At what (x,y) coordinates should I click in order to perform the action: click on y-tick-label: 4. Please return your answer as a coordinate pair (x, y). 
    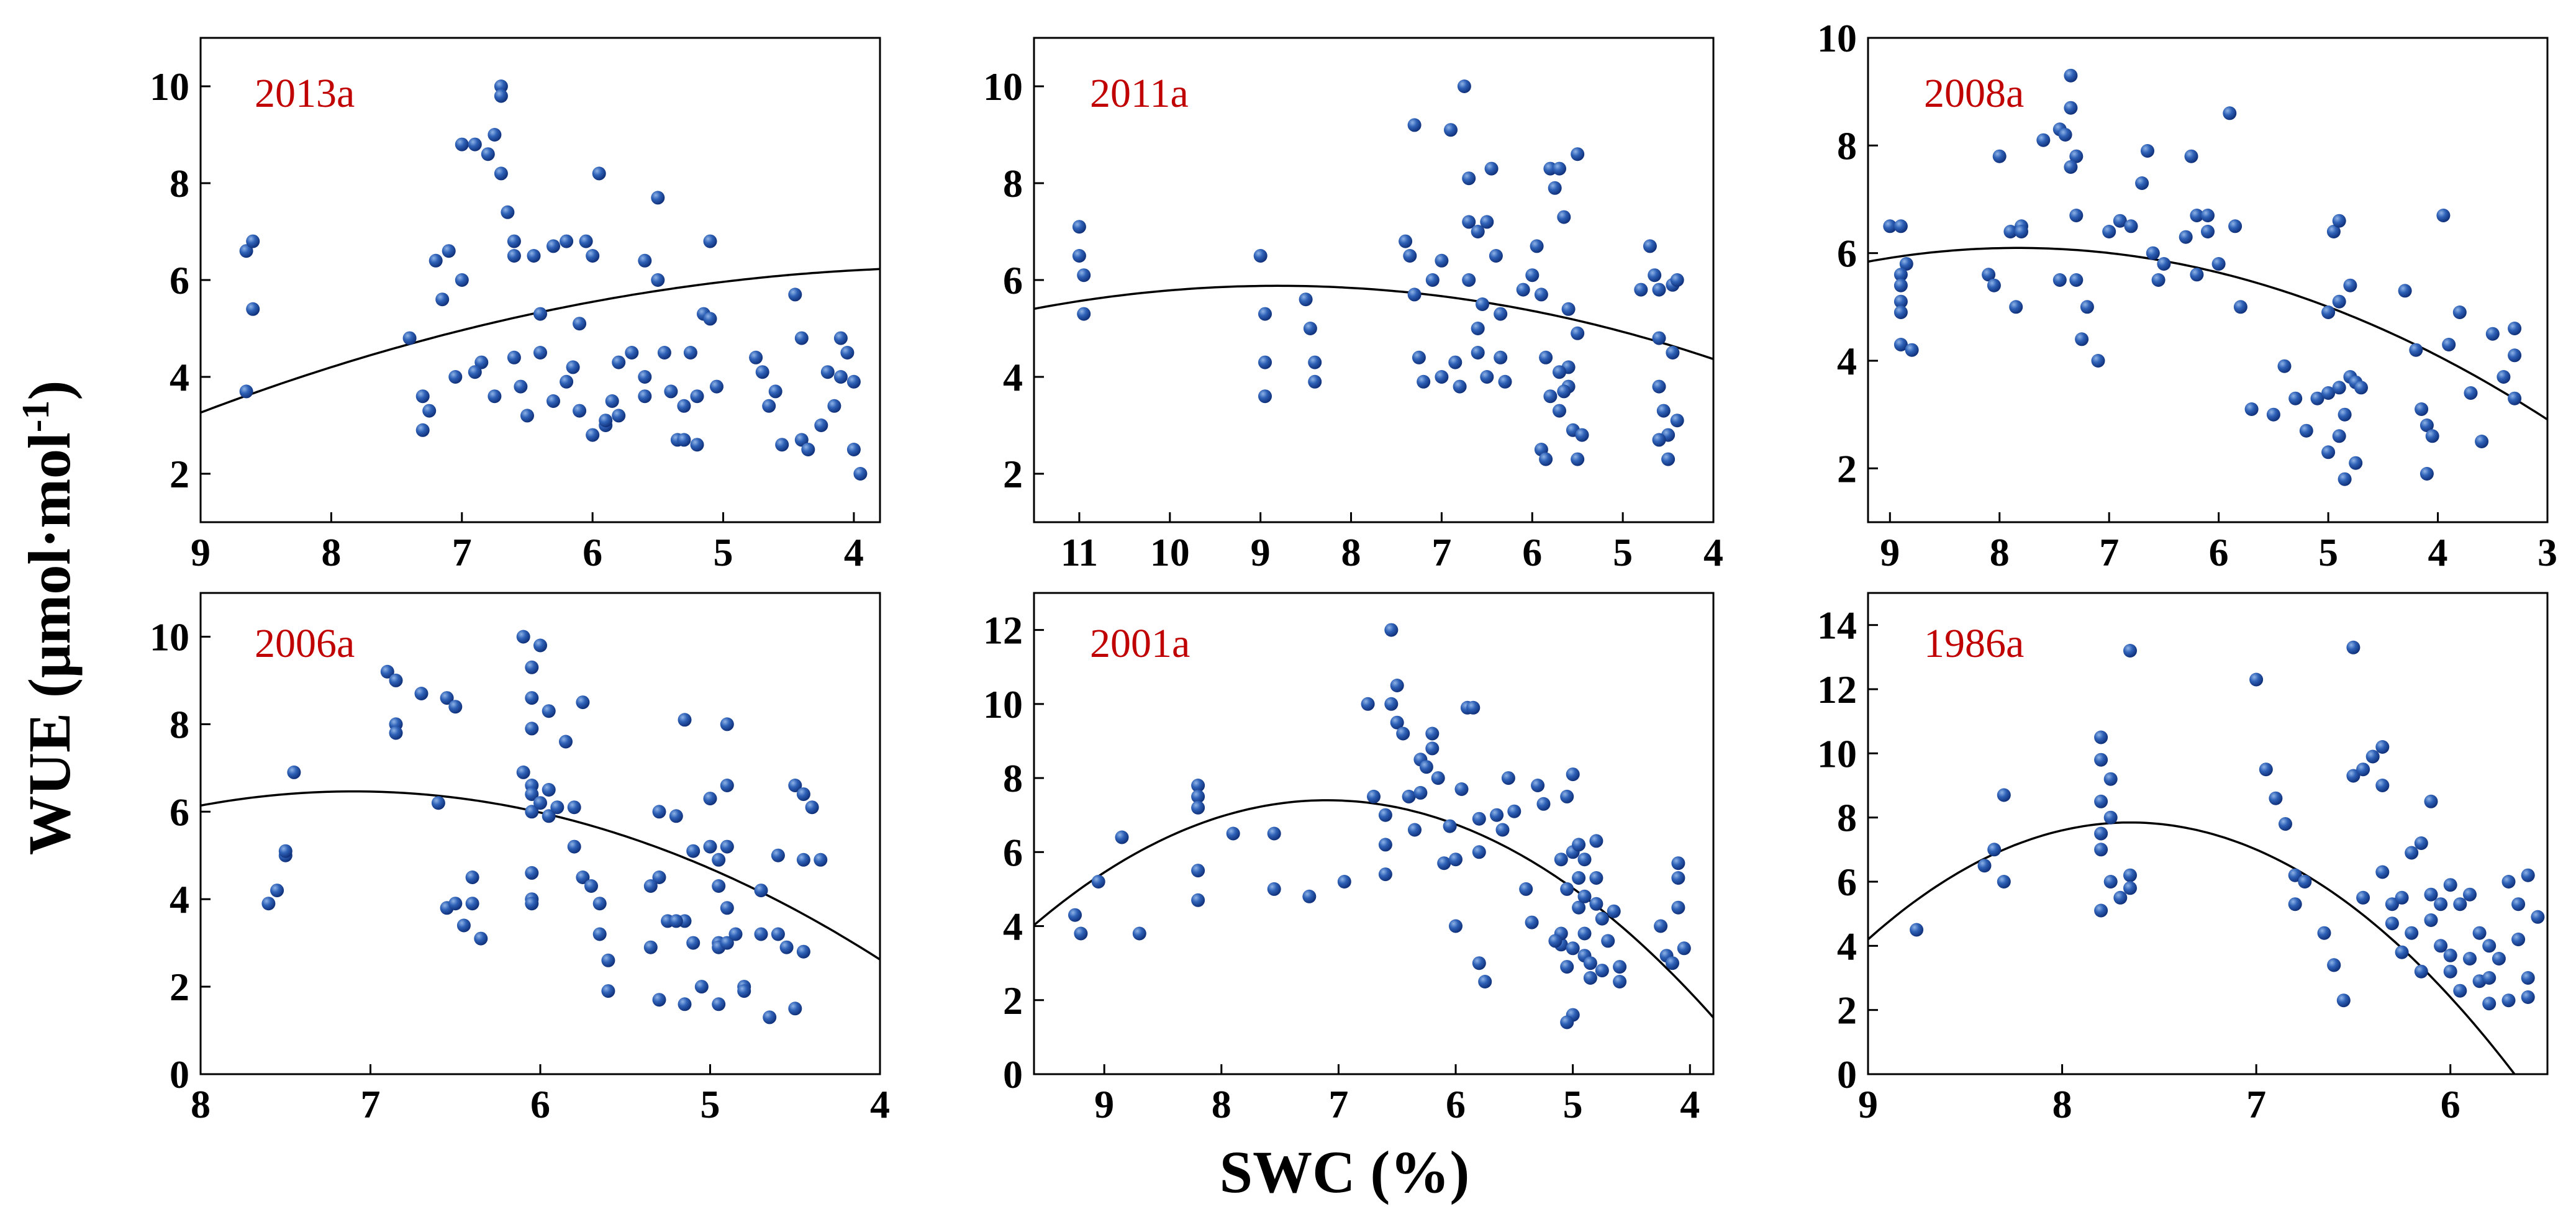
    Looking at the image, I should click on (1847, 361).